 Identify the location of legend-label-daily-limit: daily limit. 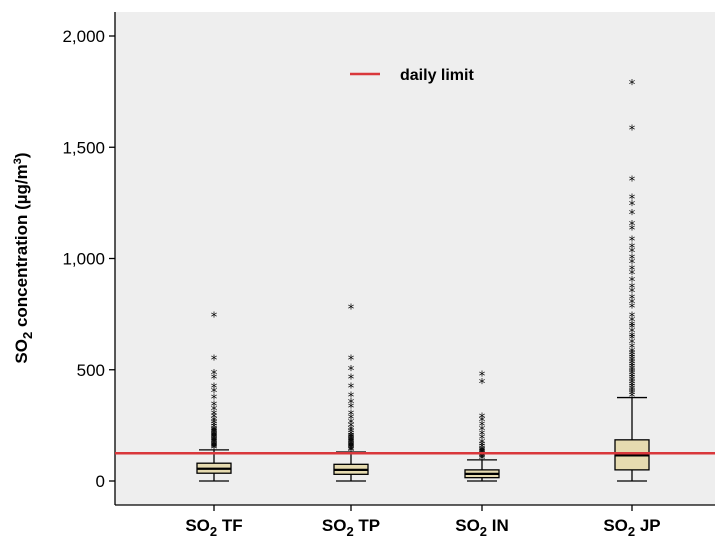
(437, 75).